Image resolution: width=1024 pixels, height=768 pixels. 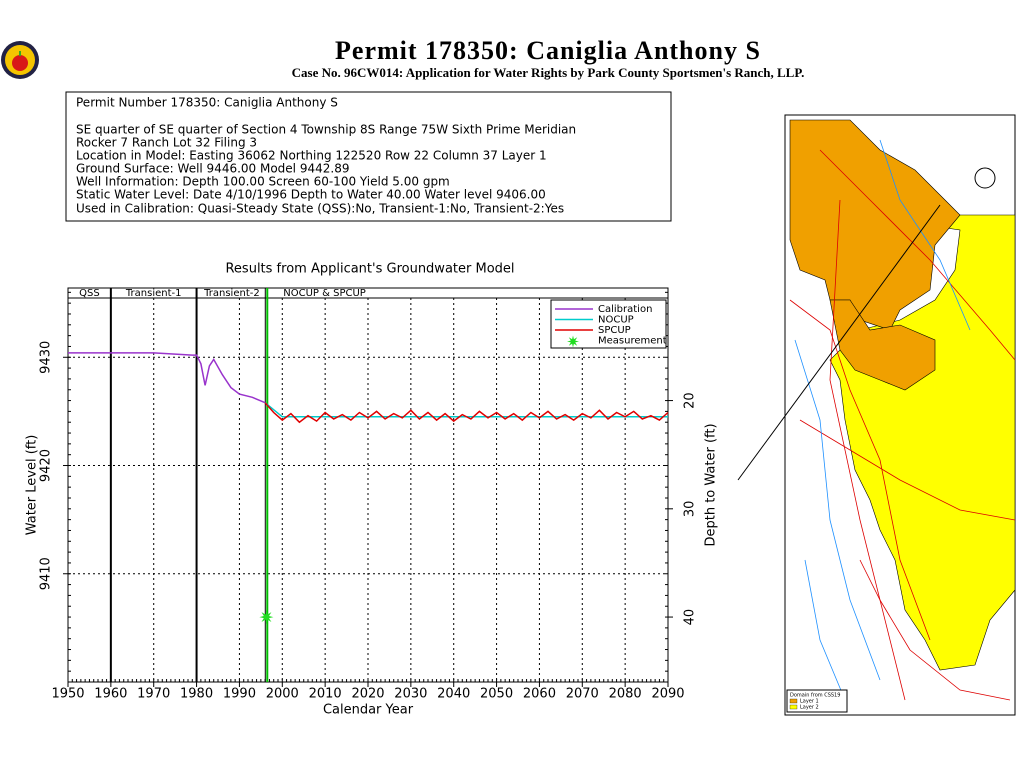 What do you see at coordinates (231, 293) in the screenshot?
I see `period-label: Transient-2` at bounding box center [231, 293].